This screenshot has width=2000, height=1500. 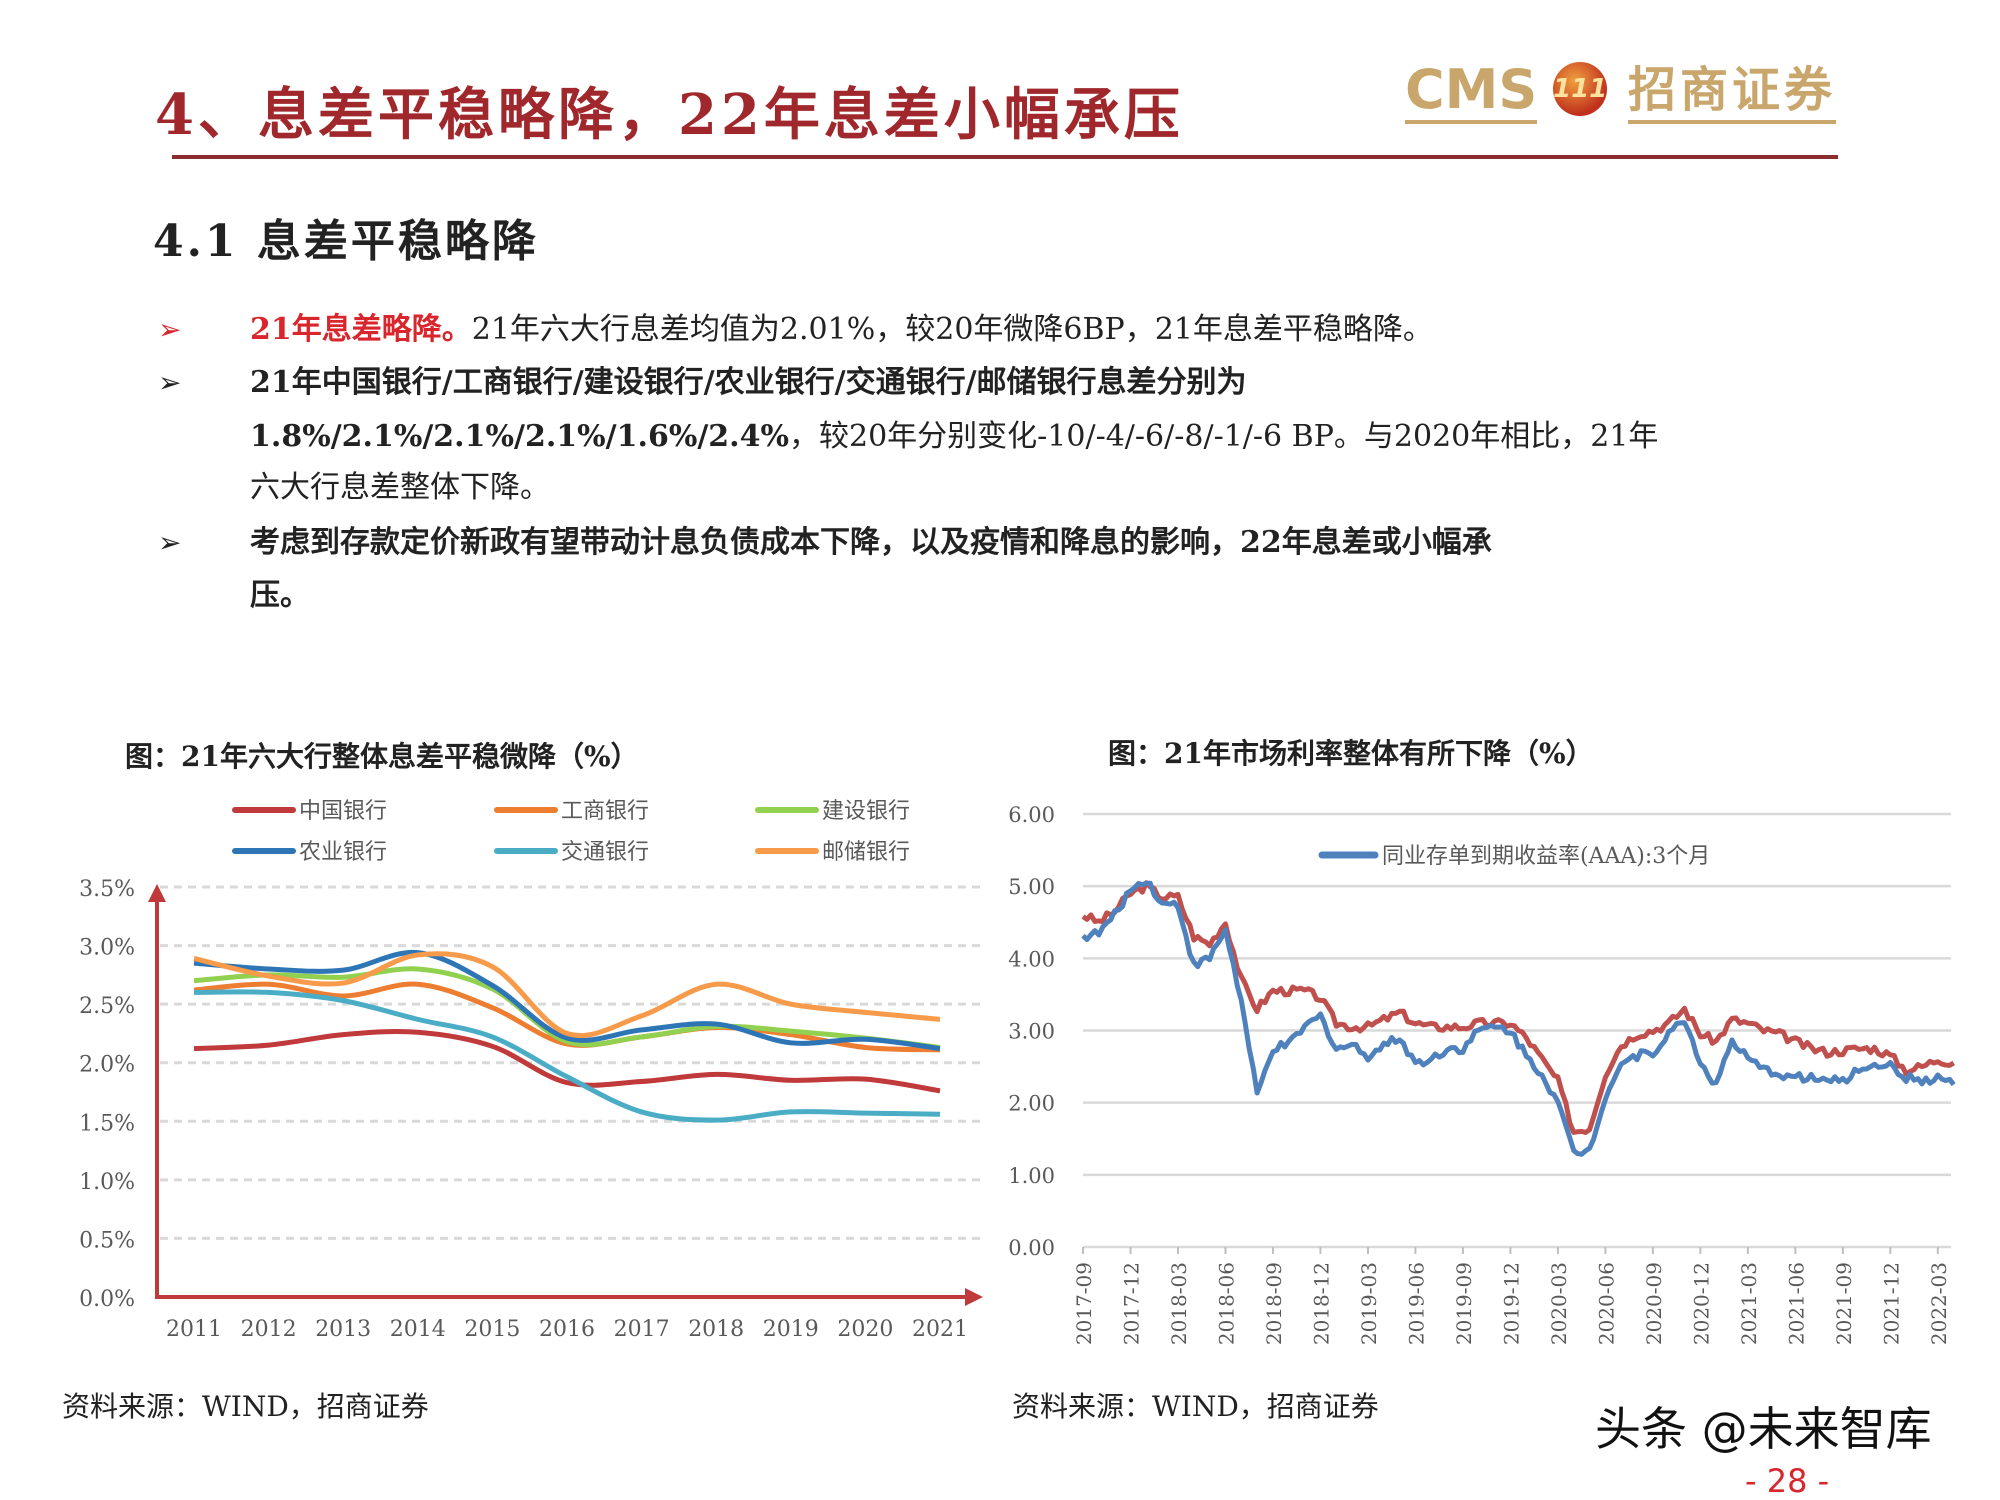 I want to click on y-tick-label: 1.00, so click(x=1031, y=1176).